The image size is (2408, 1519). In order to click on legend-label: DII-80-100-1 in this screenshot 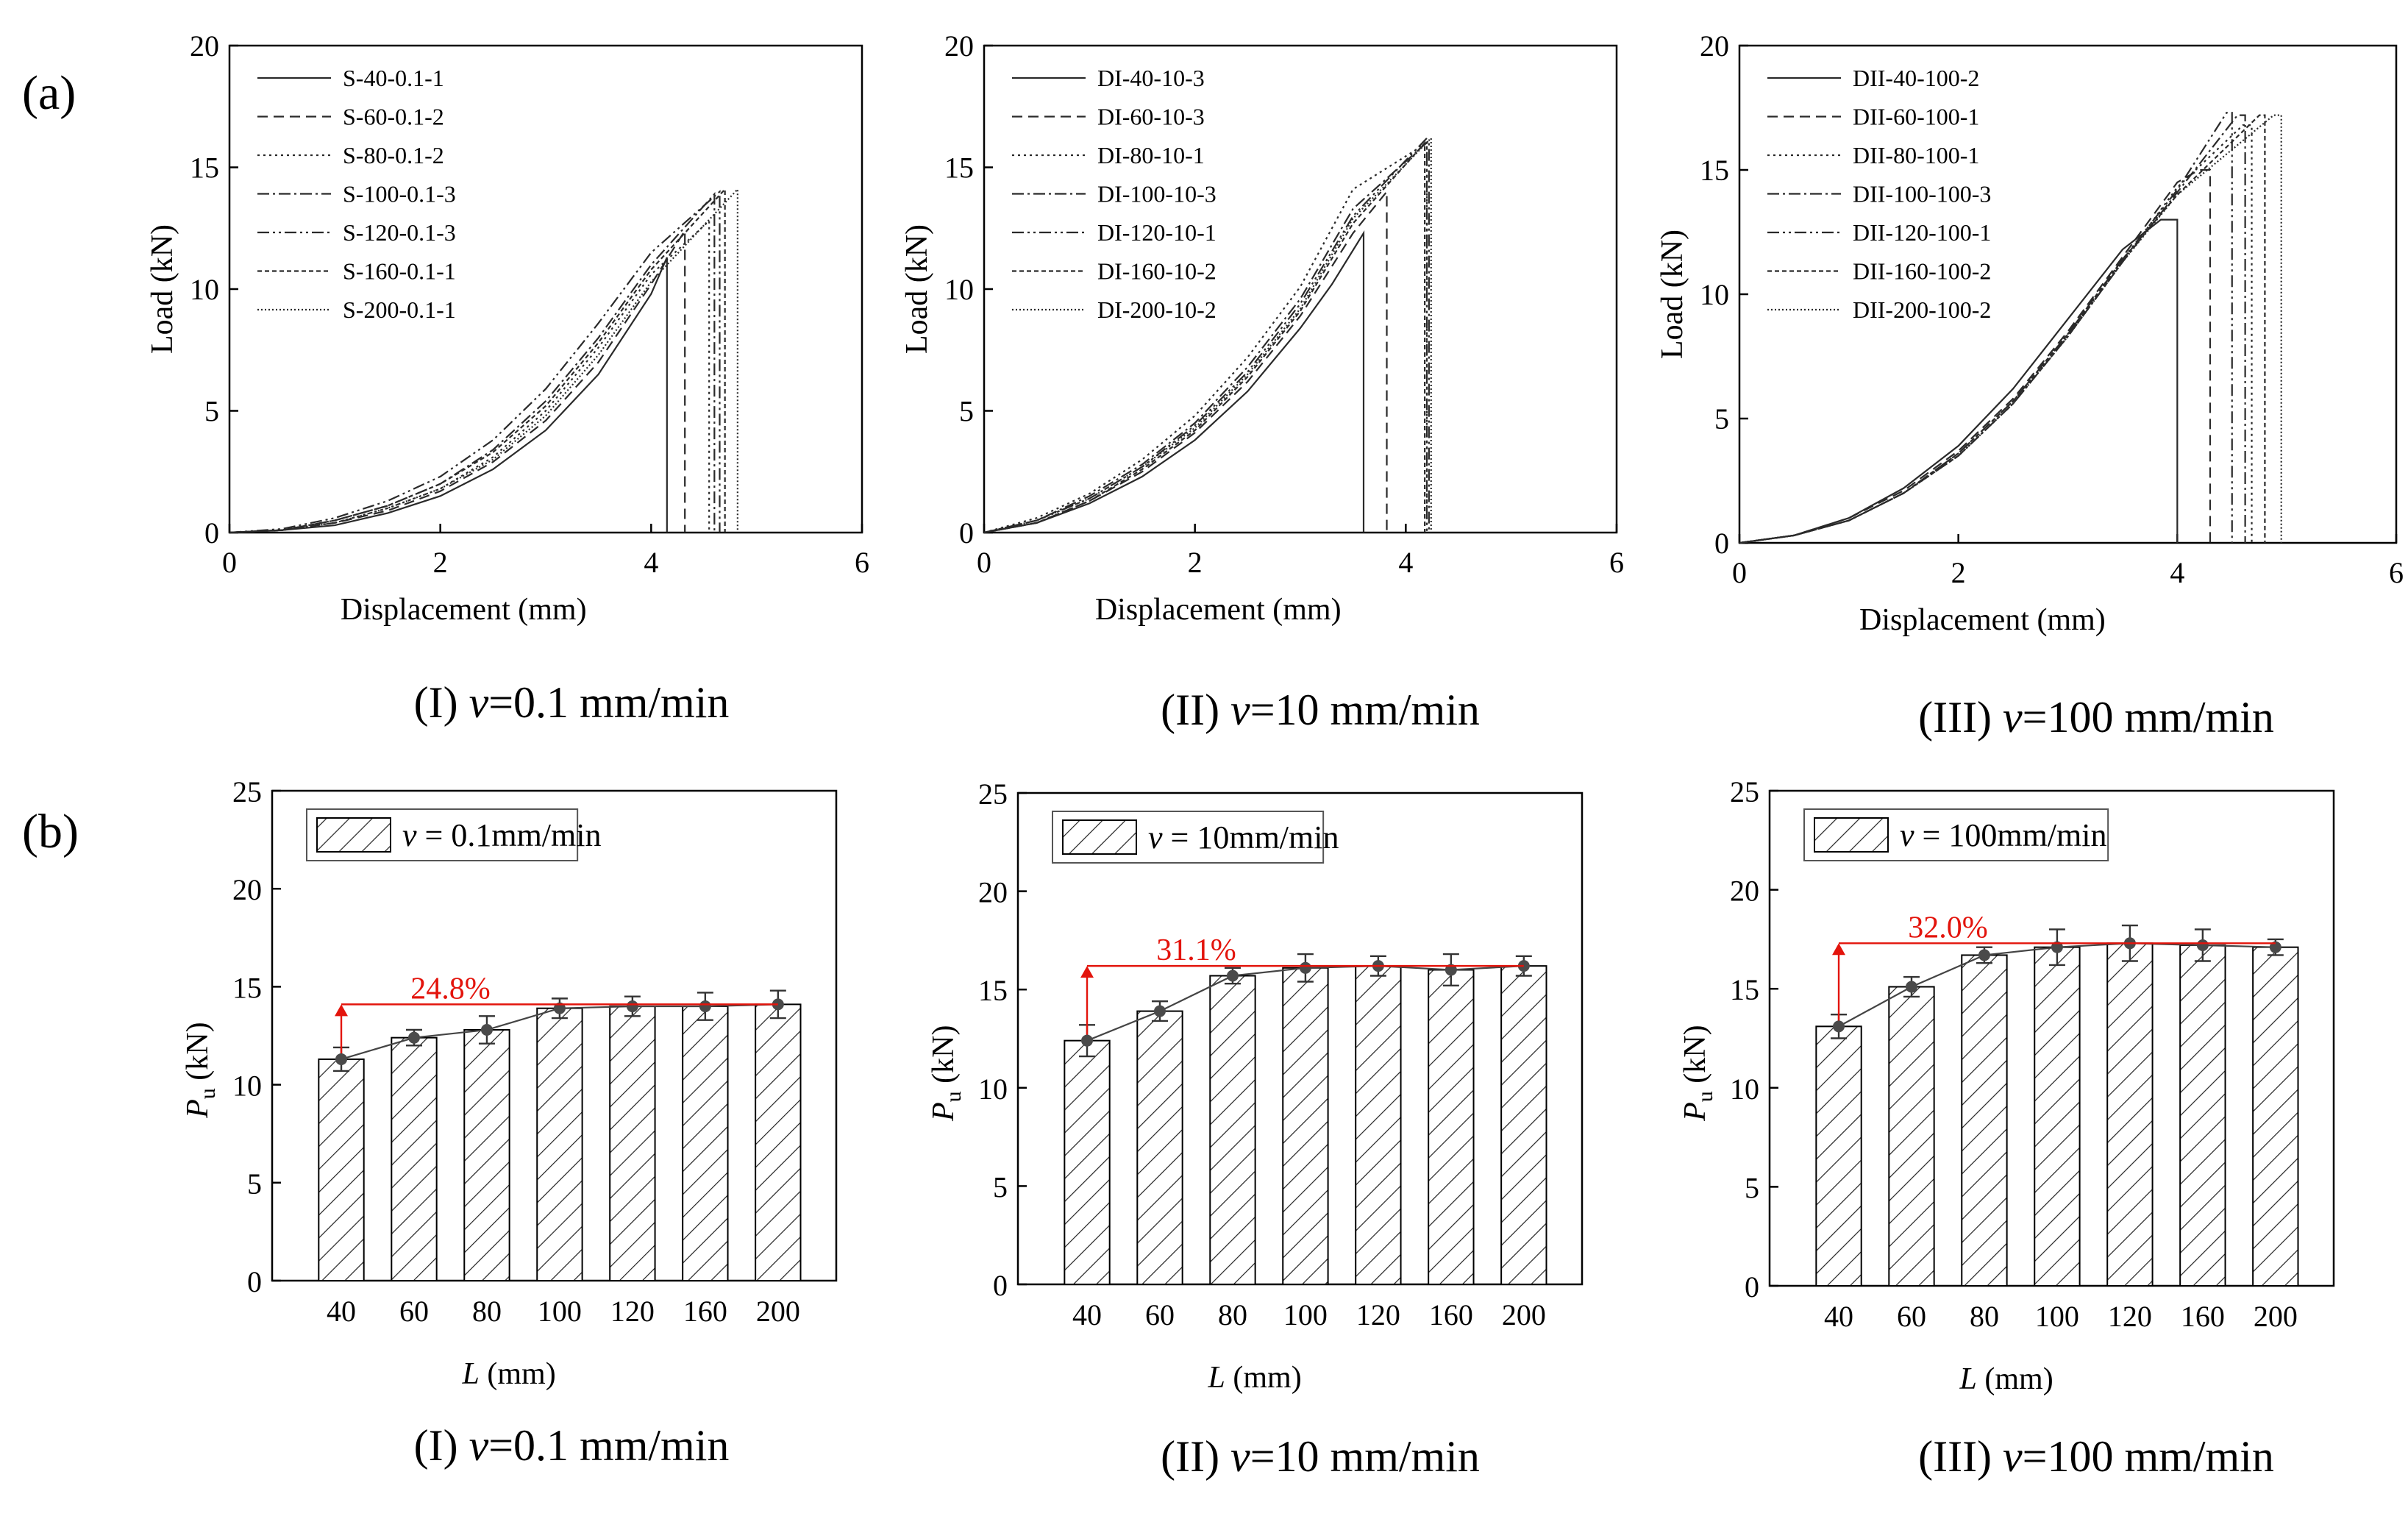, I will do `click(1916, 155)`.